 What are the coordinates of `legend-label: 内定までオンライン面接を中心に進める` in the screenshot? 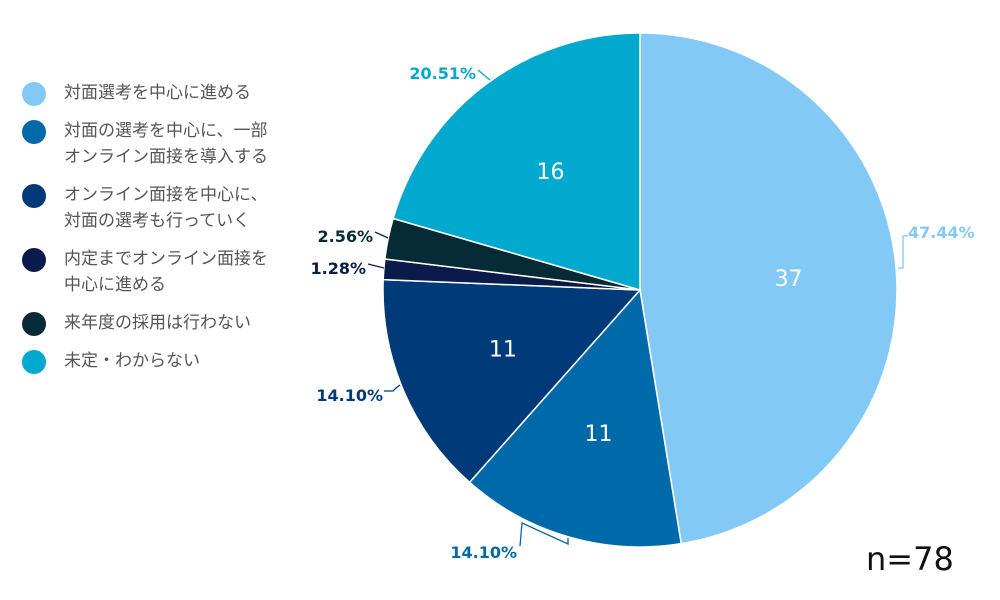 It's located at (166, 272).